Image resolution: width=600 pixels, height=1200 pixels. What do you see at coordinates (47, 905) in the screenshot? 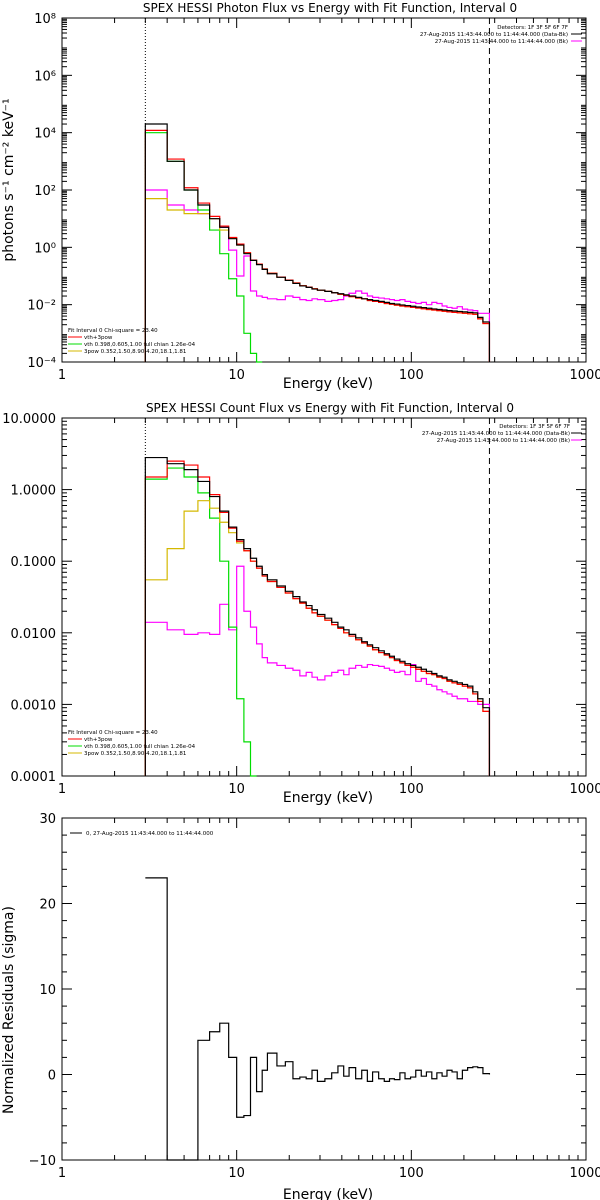
I see `residual-y-tick-label: 20` at bounding box center [47, 905].